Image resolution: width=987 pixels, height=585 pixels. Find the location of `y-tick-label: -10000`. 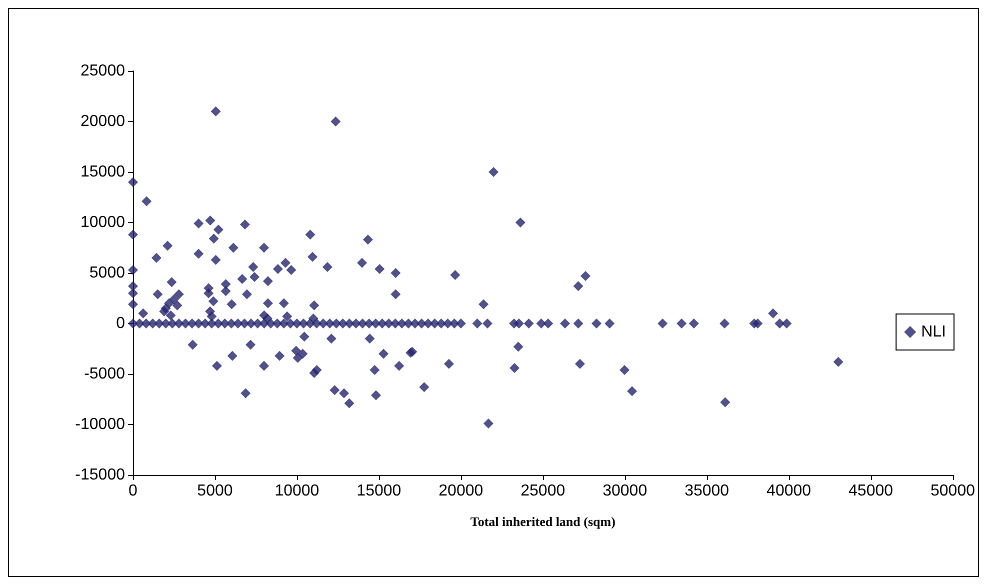

y-tick-label: -10000 is located at coordinates (100, 424).